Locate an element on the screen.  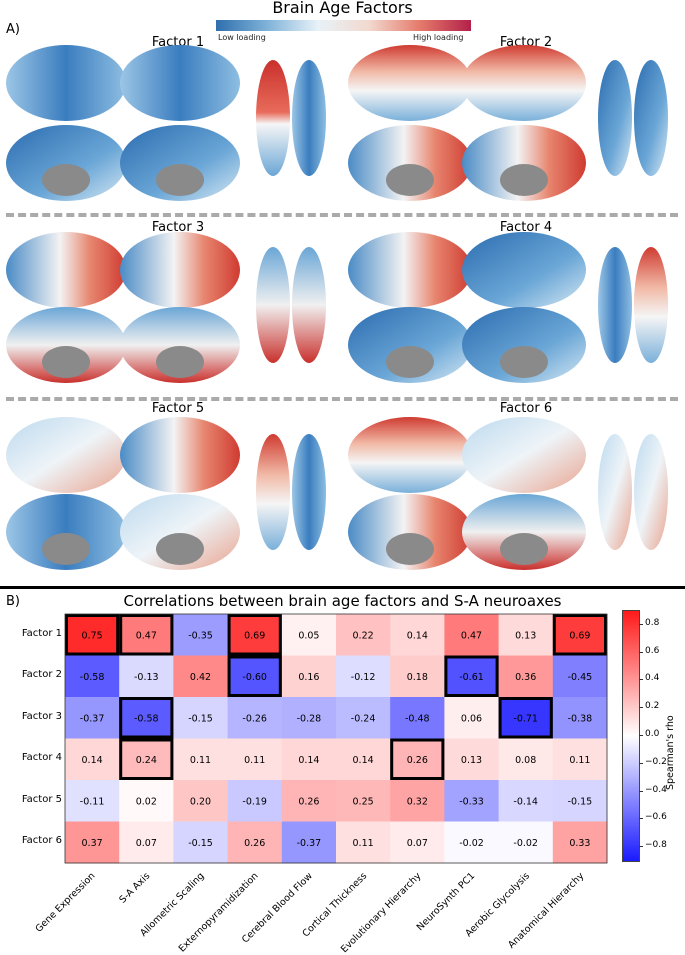
factor-6-title: Factor 6 is located at coordinates (526, 408).